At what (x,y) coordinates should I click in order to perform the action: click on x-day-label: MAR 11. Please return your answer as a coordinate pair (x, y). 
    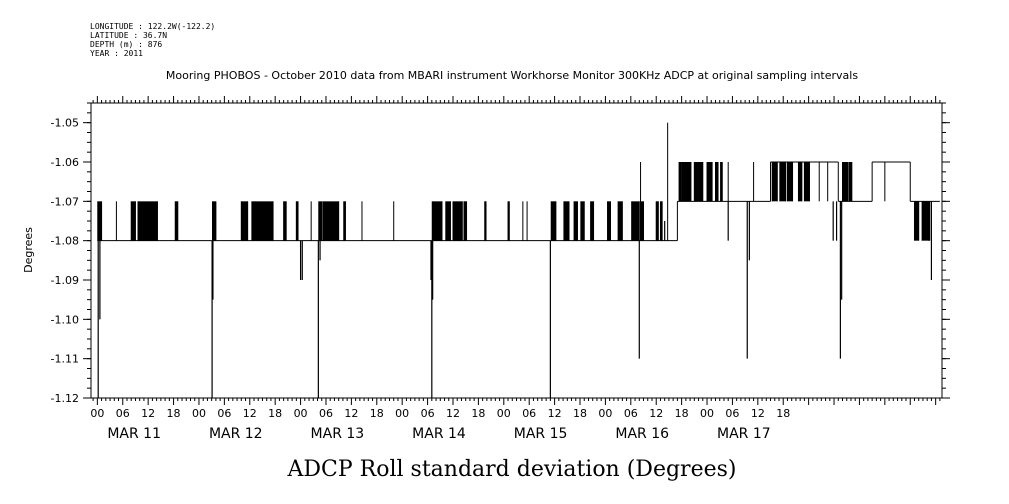
    Looking at the image, I should click on (134, 434).